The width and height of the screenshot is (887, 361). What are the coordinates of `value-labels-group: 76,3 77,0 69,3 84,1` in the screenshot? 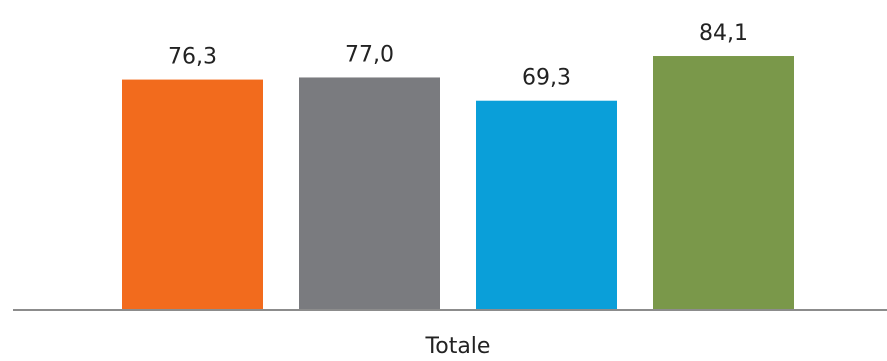 It's located at (458, 56).